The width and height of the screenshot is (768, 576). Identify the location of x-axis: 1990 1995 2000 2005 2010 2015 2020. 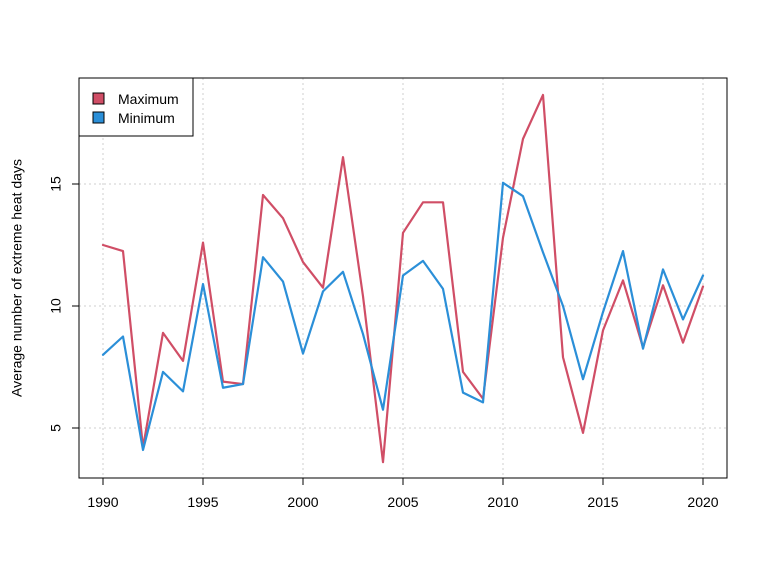
(403, 493).